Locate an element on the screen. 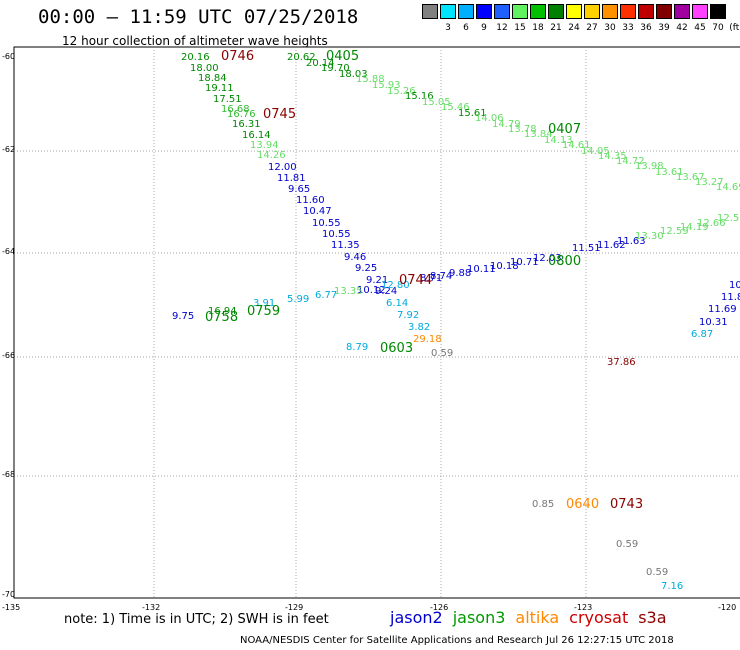 The width and height of the screenshot is (740, 650). lon-label-120: -120 is located at coordinates (727, 607).